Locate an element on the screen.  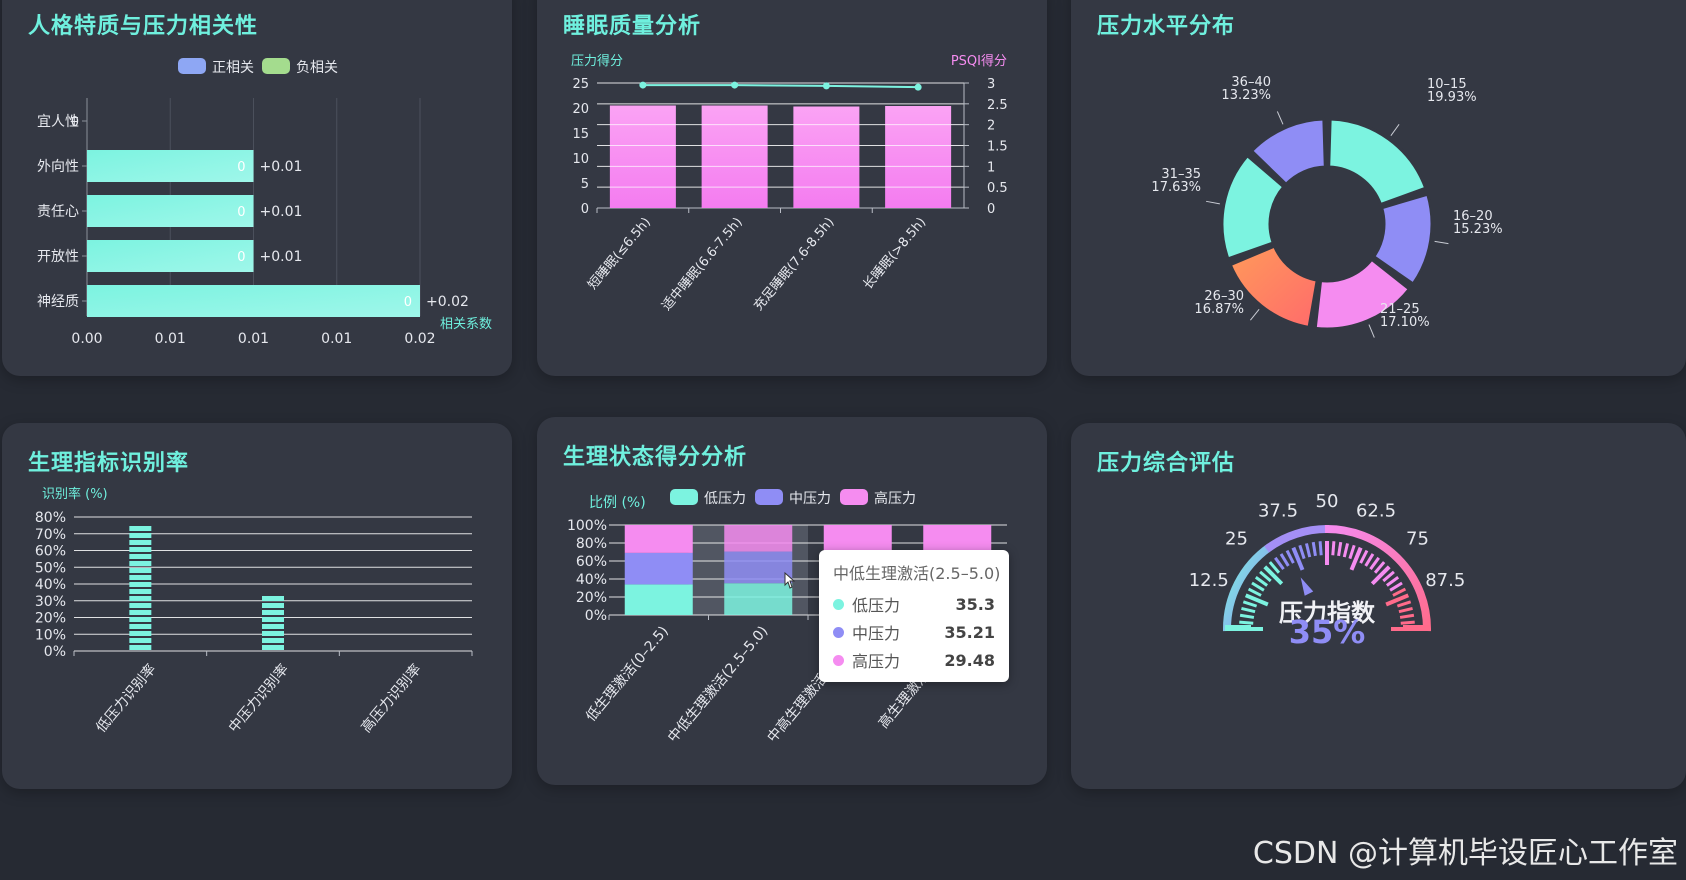
gauge-tick-label: 12.5 is located at coordinates (1209, 580).